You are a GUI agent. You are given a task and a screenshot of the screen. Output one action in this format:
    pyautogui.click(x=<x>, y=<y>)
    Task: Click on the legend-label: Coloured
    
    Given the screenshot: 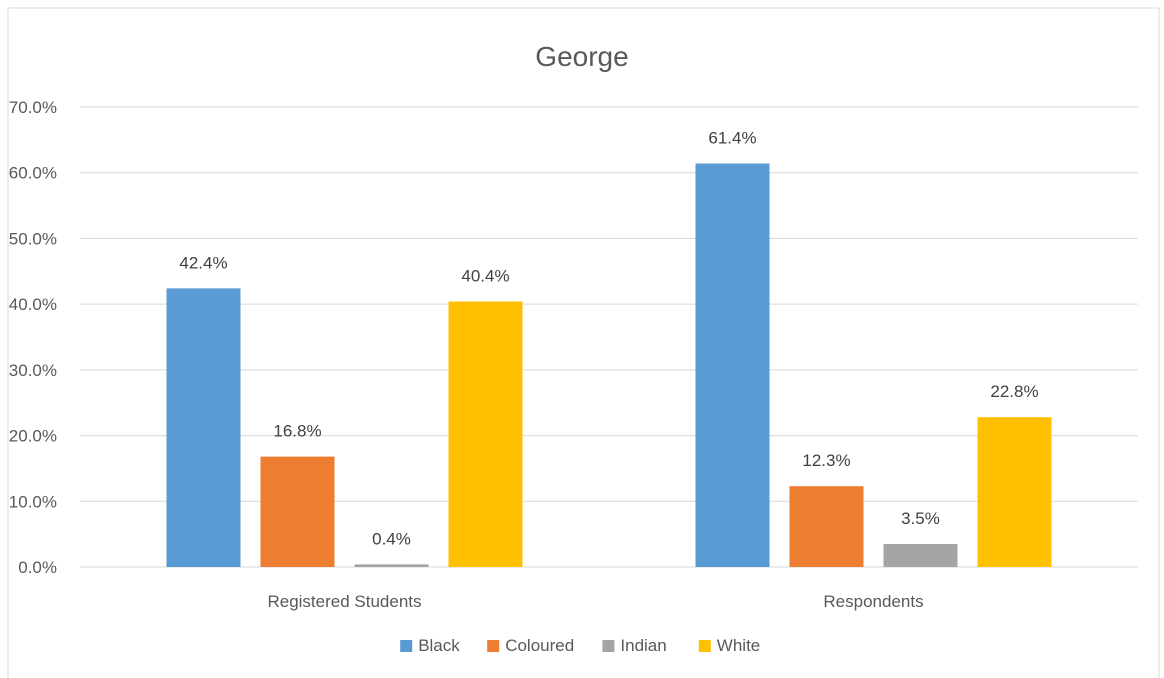 What is the action you would take?
    pyautogui.click(x=539, y=645)
    